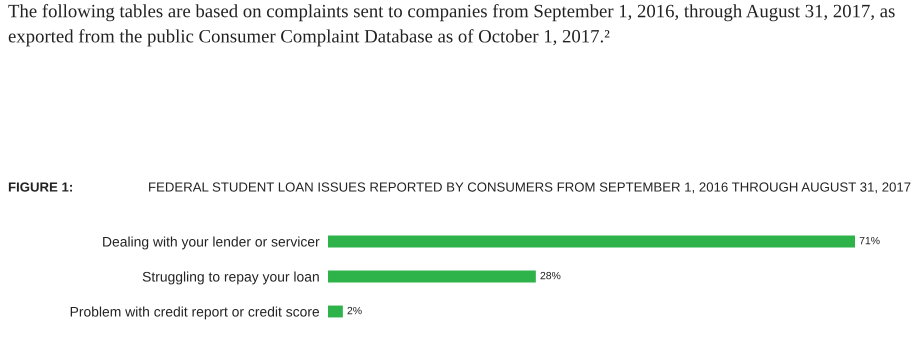 The width and height of the screenshot is (921, 346). What do you see at coordinates (40, 187) in the screenshot?
I see `caption: FIGURE 1:` at bounding box center [40, 187].